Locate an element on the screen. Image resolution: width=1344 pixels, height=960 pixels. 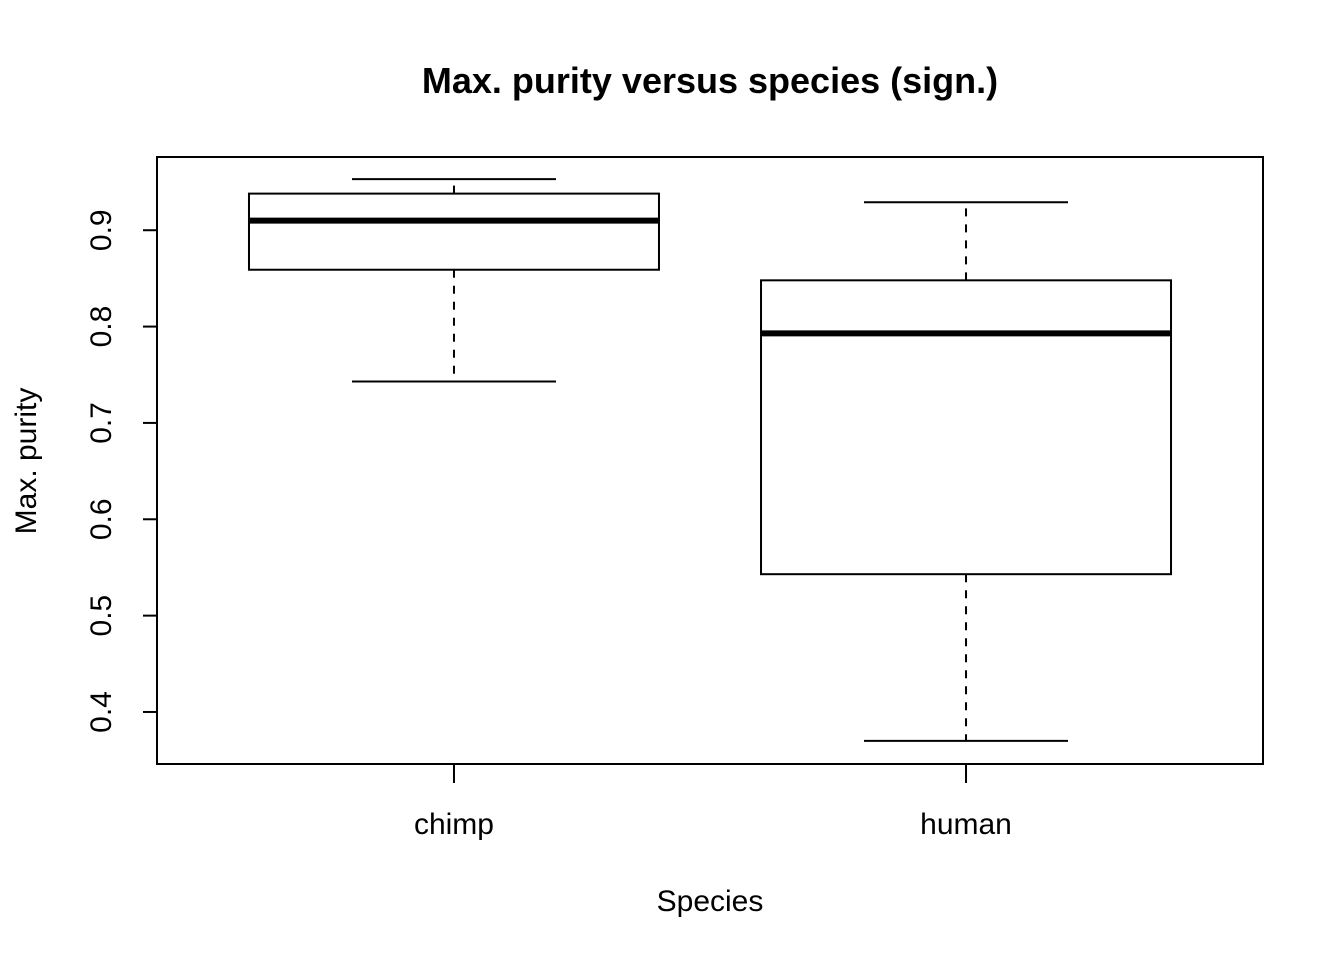
x-axis-label: Species is located at coordinates (710, 901).